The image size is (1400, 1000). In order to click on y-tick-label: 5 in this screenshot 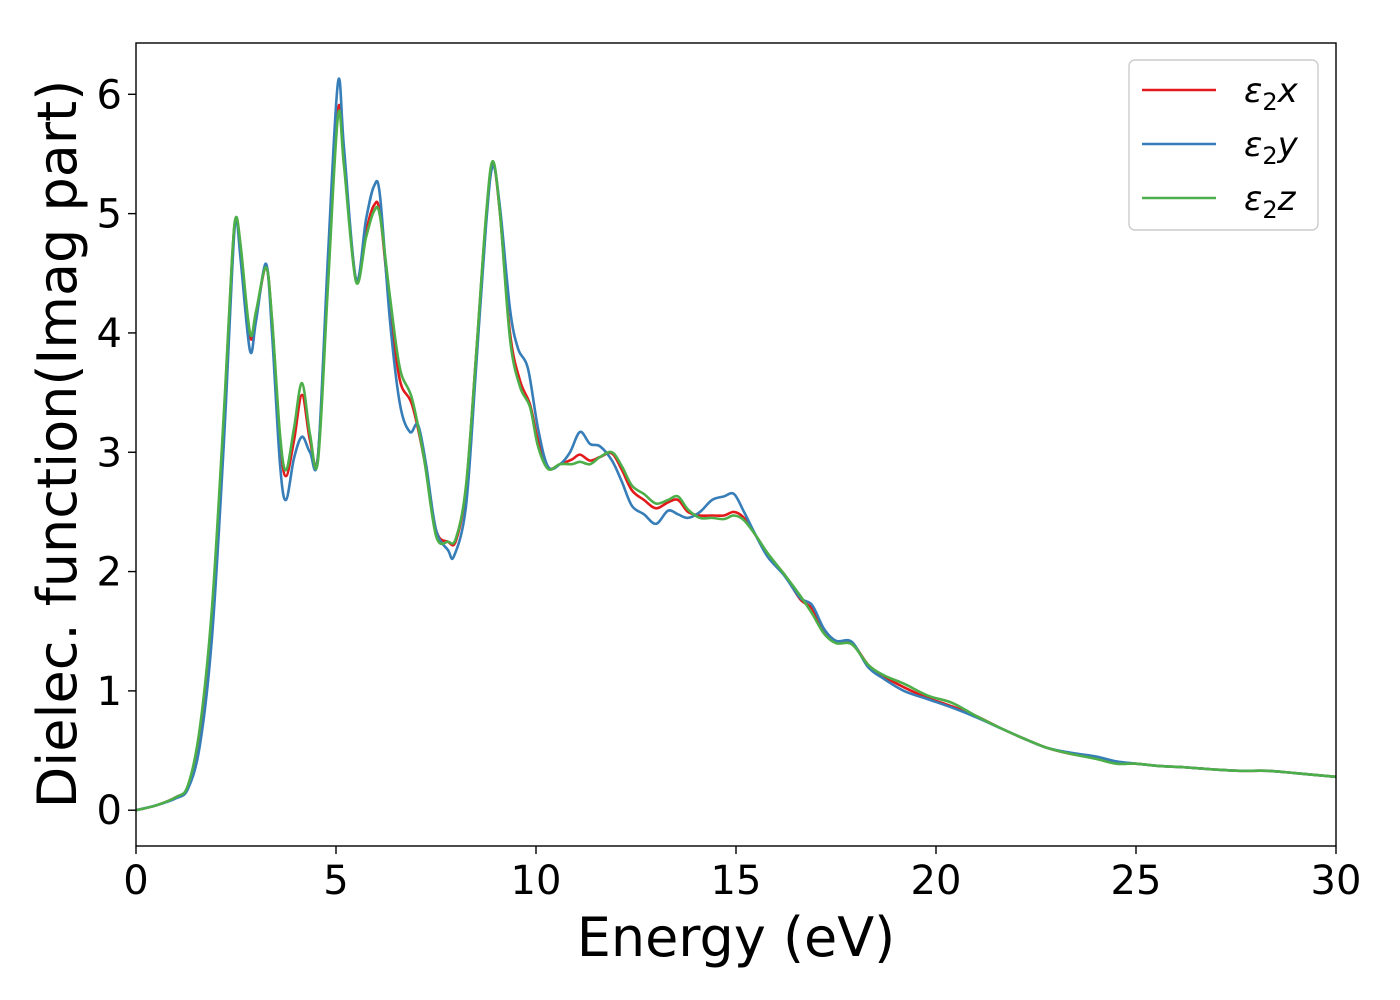, I will do `click(109, 215)`.